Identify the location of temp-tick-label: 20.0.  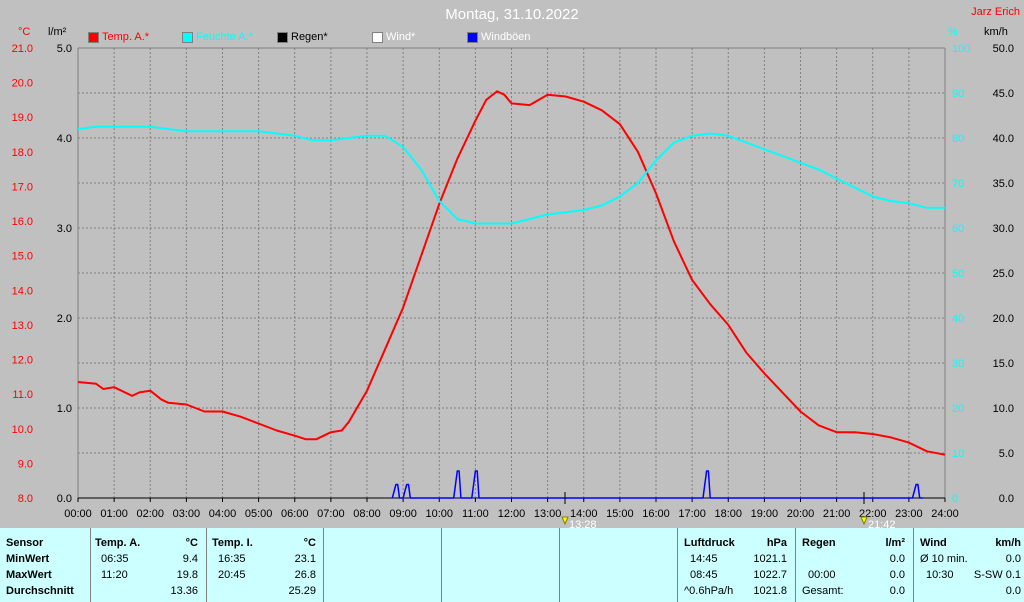
(22, 84).